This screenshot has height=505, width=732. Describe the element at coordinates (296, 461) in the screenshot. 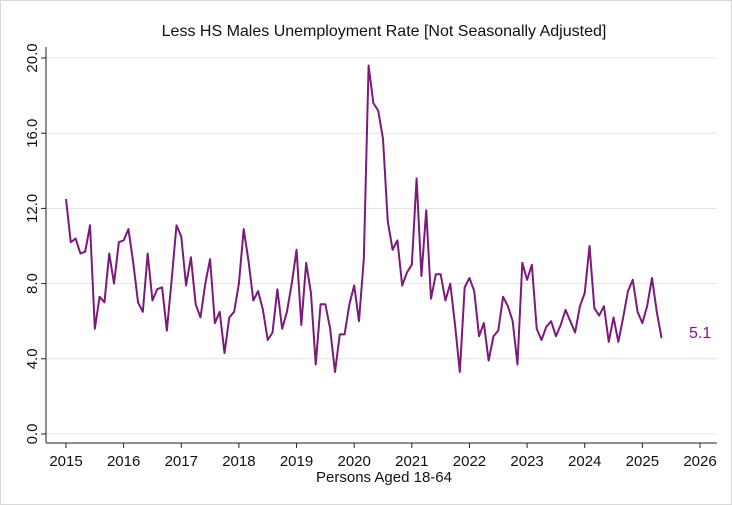

I see `x-tick-label: 2019` at that location.